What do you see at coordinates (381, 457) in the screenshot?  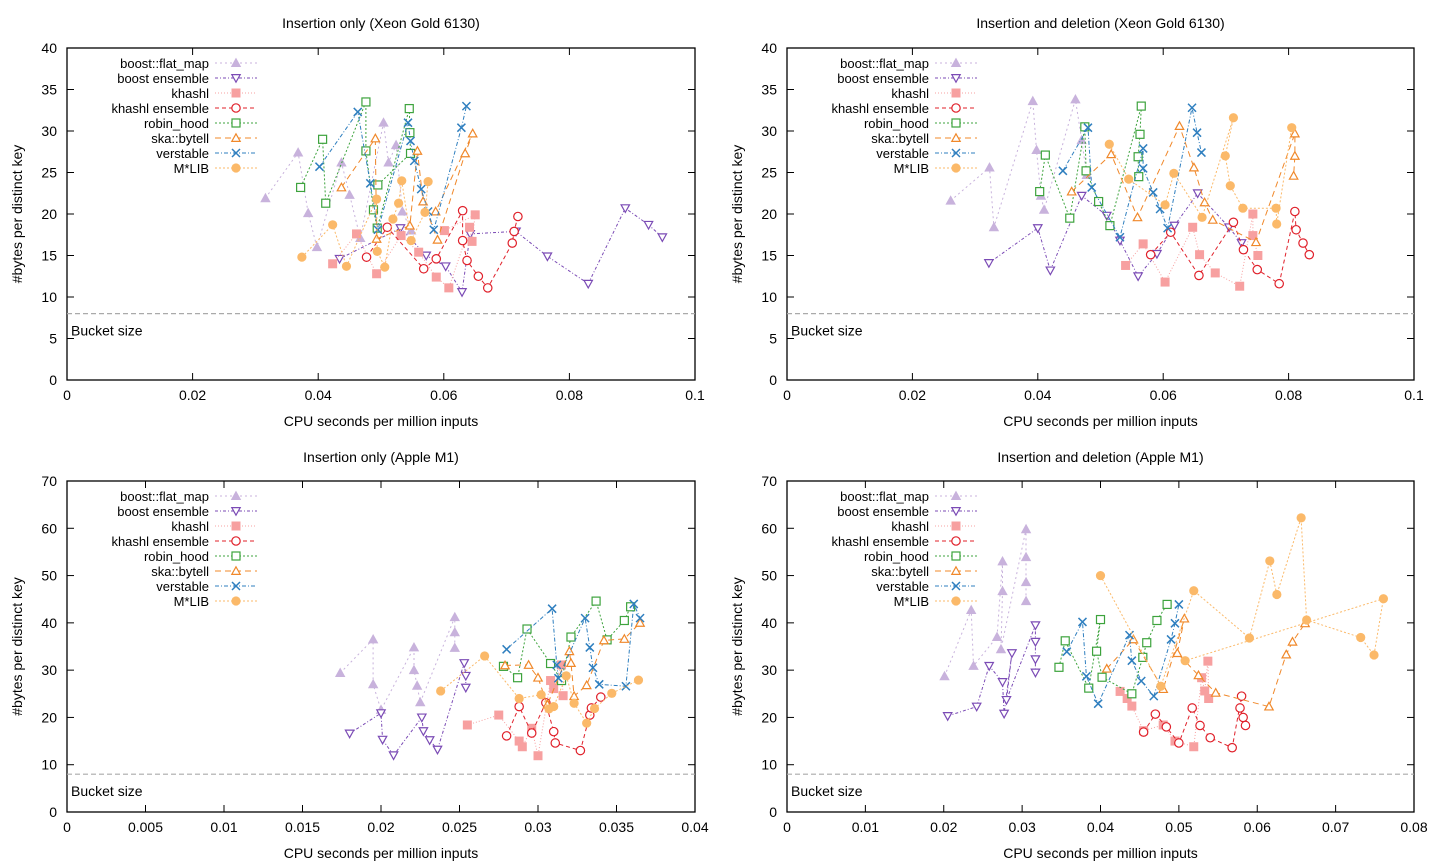 I see `chart-title: Insertion only (Apple M1)` at bounding box center [381, 457].